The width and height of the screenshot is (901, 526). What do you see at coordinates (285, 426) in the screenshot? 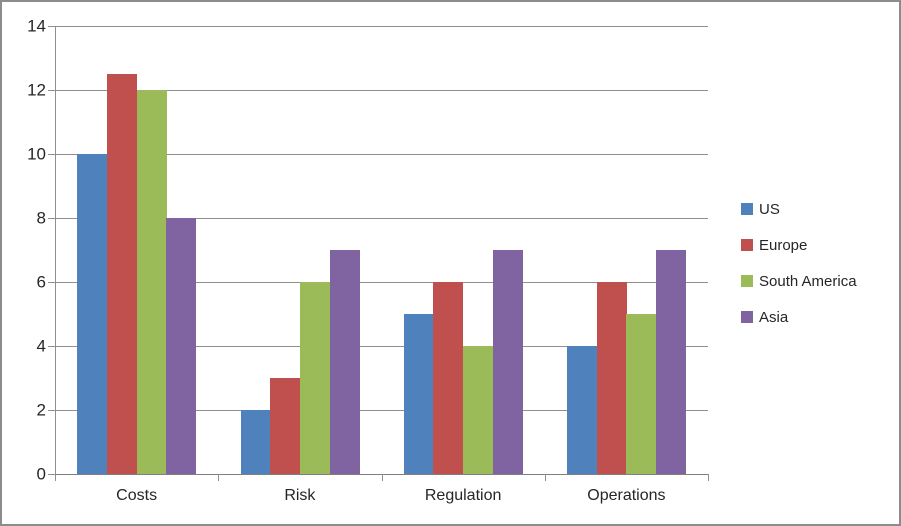
I see `bar-europe-risk` at bounding box center [285, 426].